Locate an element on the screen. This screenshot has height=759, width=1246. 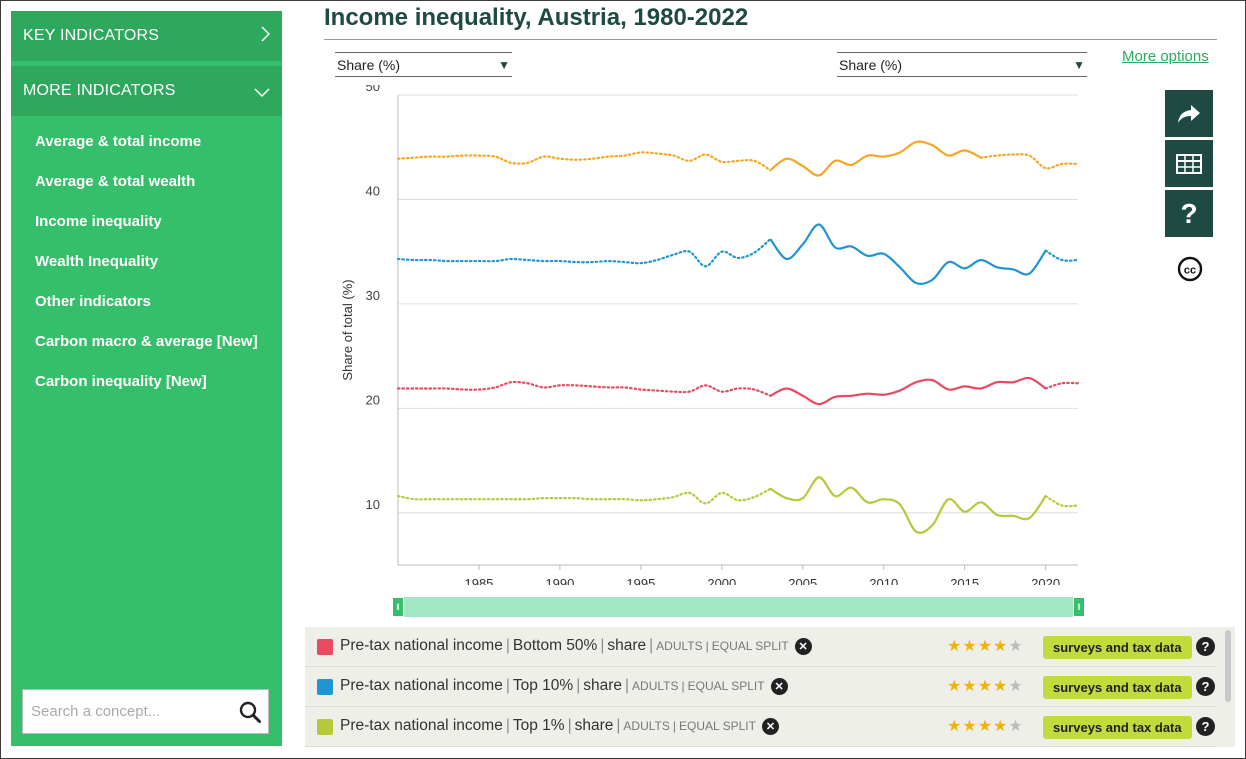
search-input is located at coordinates (127, 711).